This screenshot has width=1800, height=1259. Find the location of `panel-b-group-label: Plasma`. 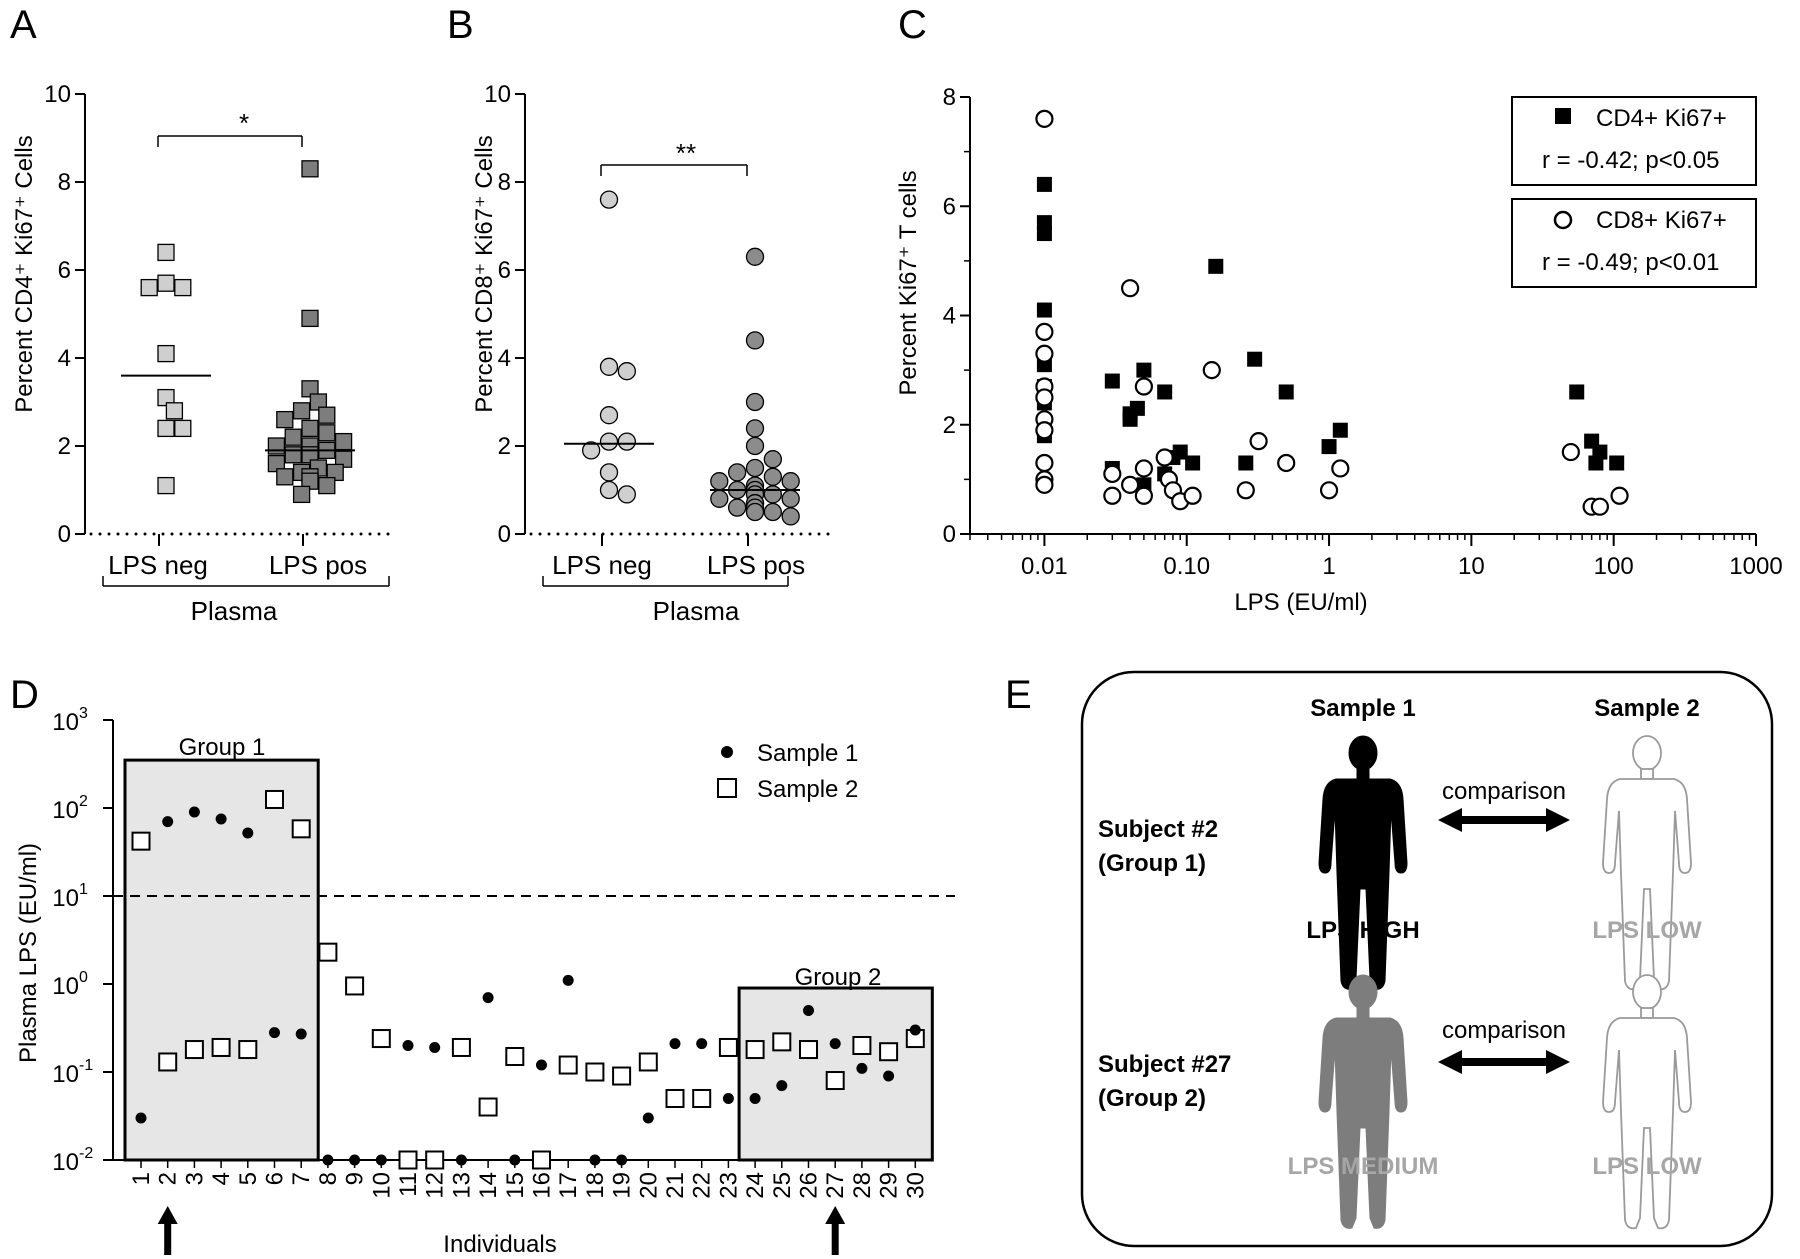

panel-b-group-label: Plasma is located at coordinates (696, 611).